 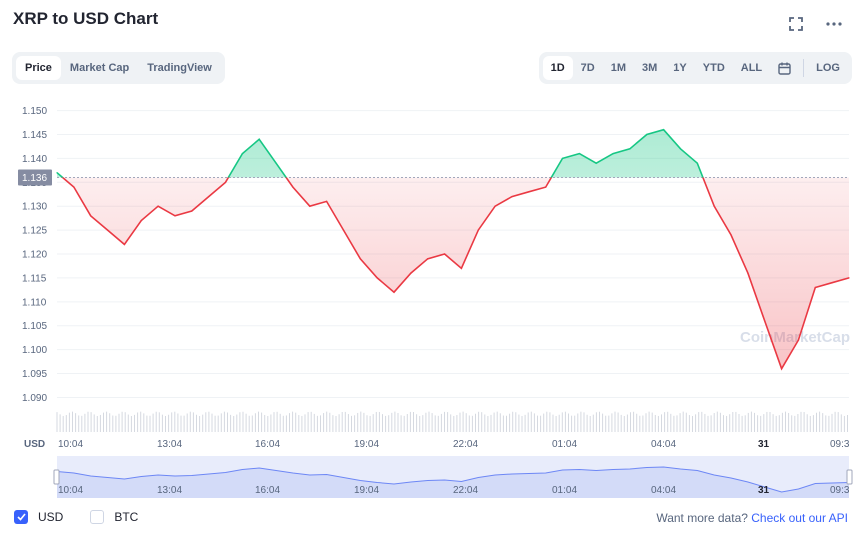 What do you see at coordinates (34, 207) in the screenshot?
I see `y-tick-label: 1.130` at bounding box center [34, 207].